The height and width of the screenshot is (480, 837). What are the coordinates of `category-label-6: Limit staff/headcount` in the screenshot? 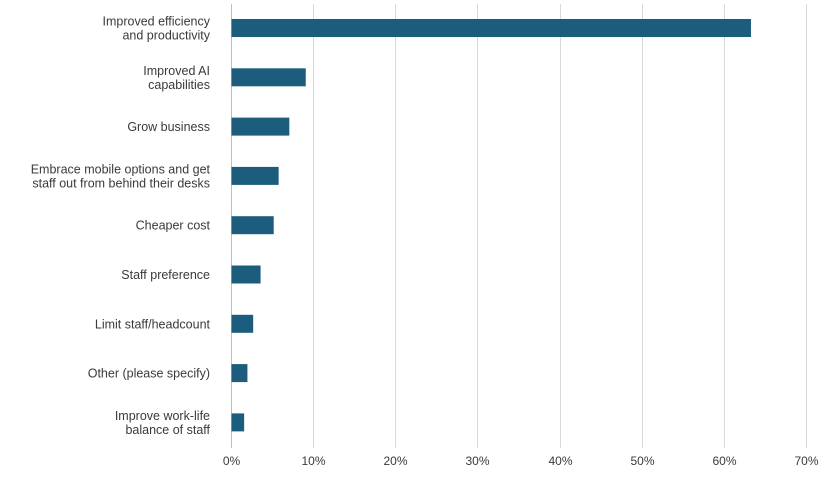 It's located at (153, 324).